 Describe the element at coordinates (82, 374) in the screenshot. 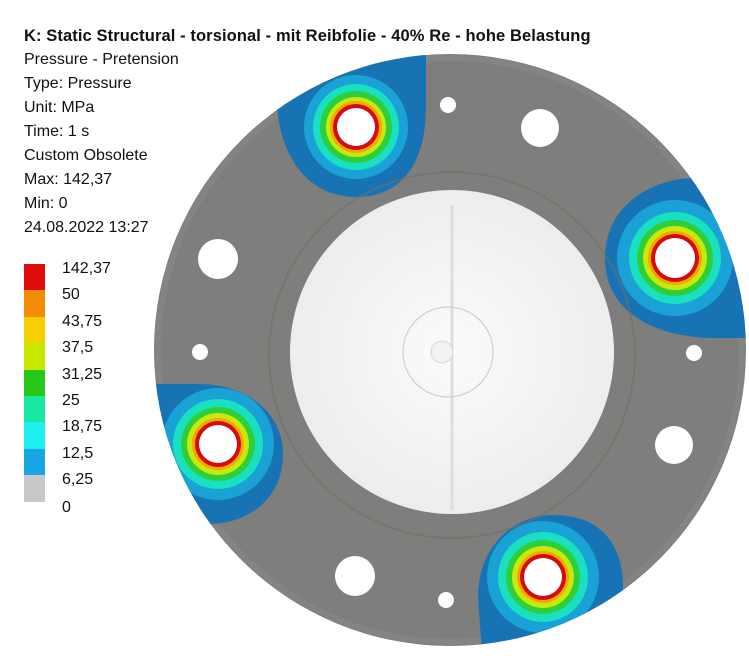

I see `legend-label: 31,25` at that location.